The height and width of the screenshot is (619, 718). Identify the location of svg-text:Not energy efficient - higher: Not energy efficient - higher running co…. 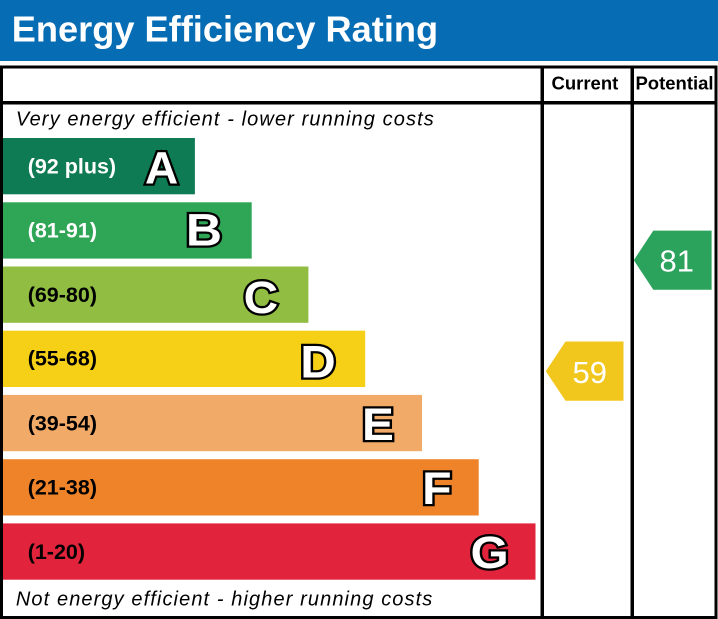
(225, 600).